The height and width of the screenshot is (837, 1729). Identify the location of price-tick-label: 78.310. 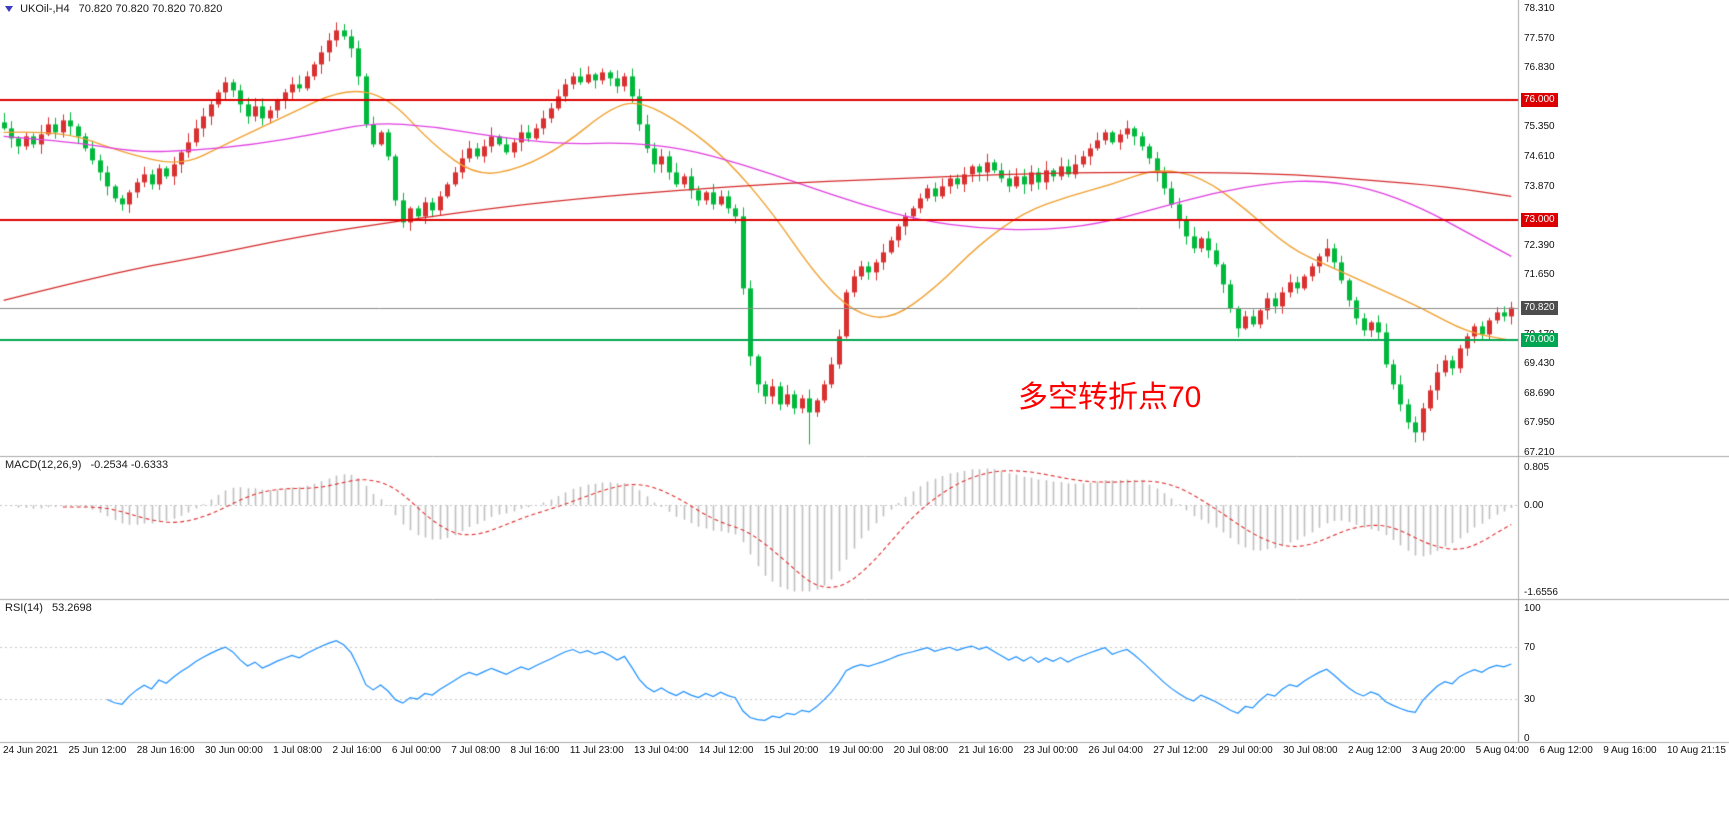
(1539, 8).